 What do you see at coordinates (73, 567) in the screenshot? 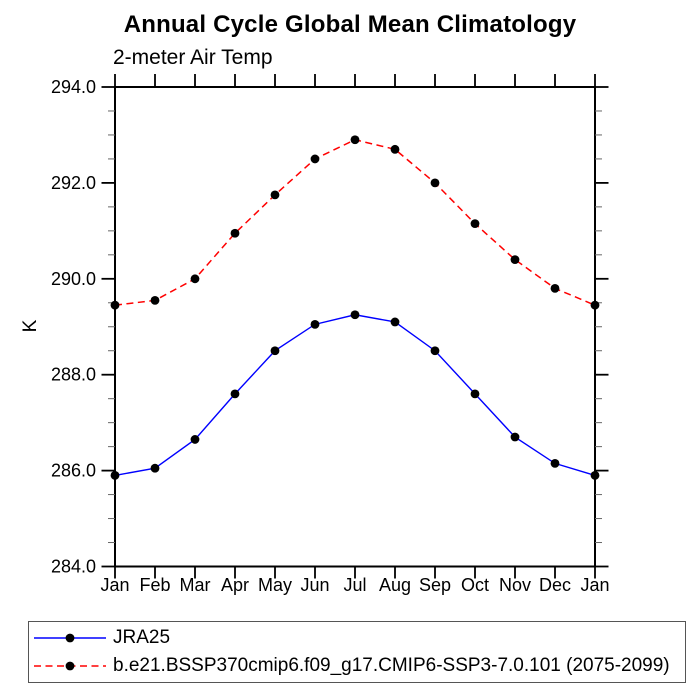
I see `y-tick-label: 284.0` at bounding box center [73, 567].